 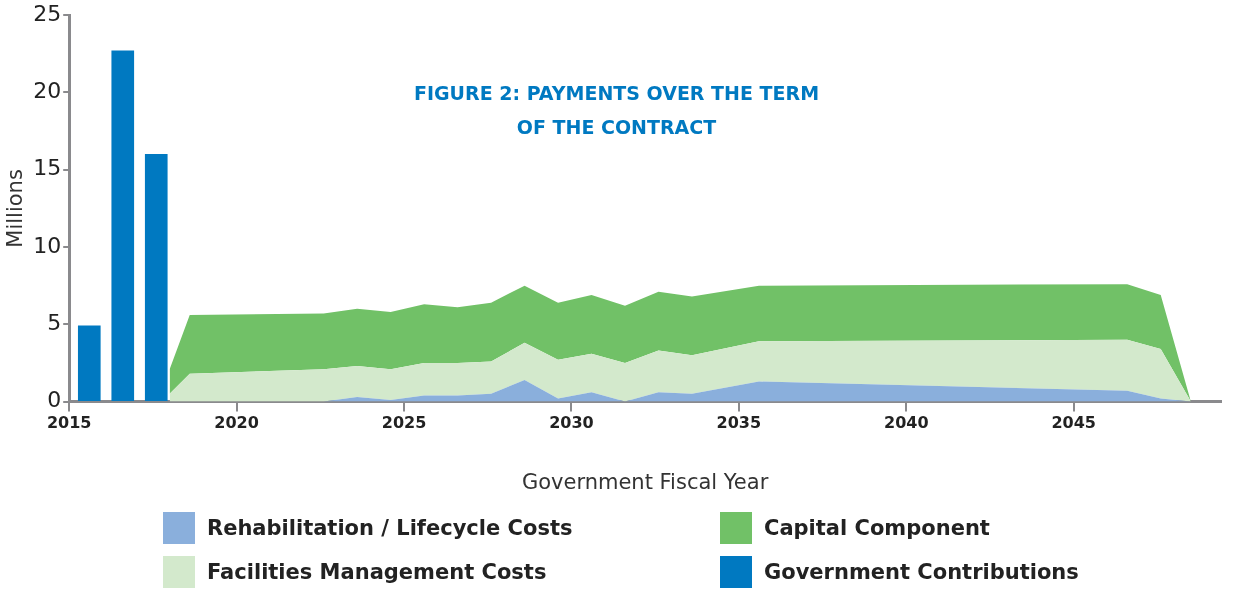 What do you see at coordinates (390, 528) in the screenshot?
I see `legend-label: Rehabilitation / Lifecycle Costs` at bounding box center [390, 528].